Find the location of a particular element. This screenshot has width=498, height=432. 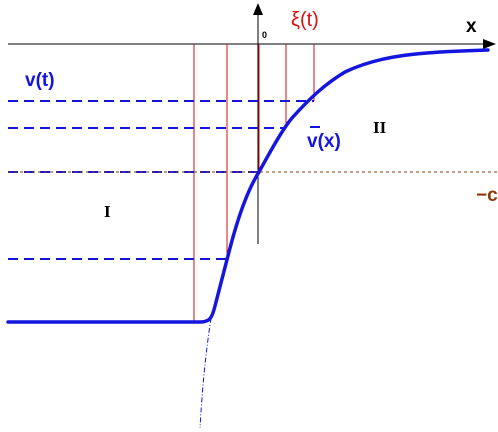

v-t-label: v(t) is located at coordinates (40, 80).